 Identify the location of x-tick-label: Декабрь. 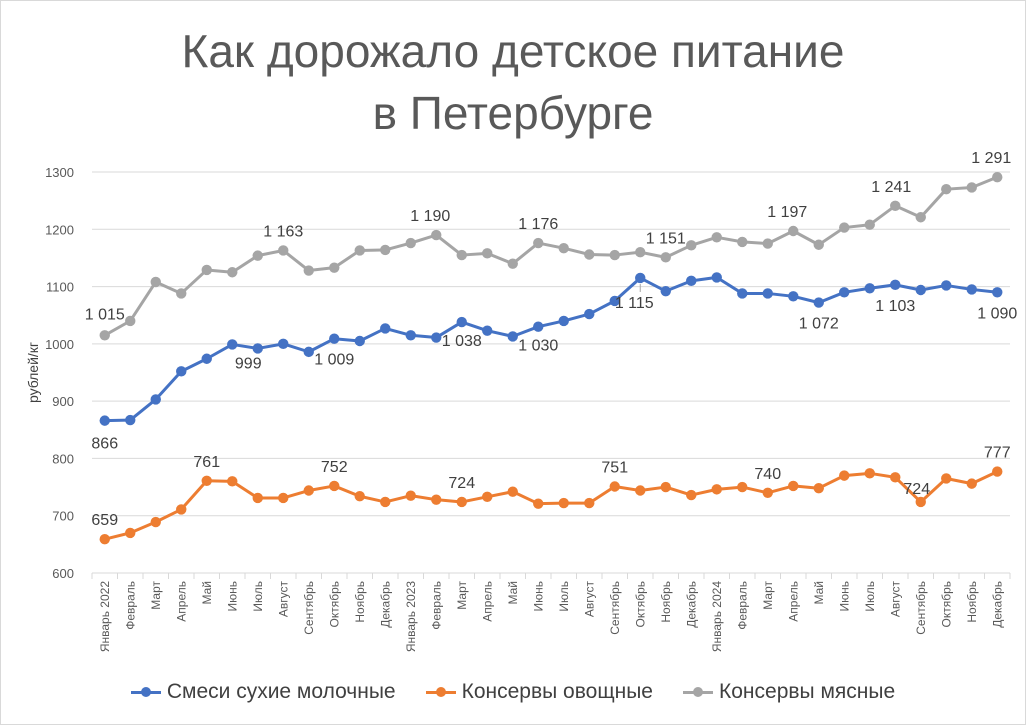
(385, 604).